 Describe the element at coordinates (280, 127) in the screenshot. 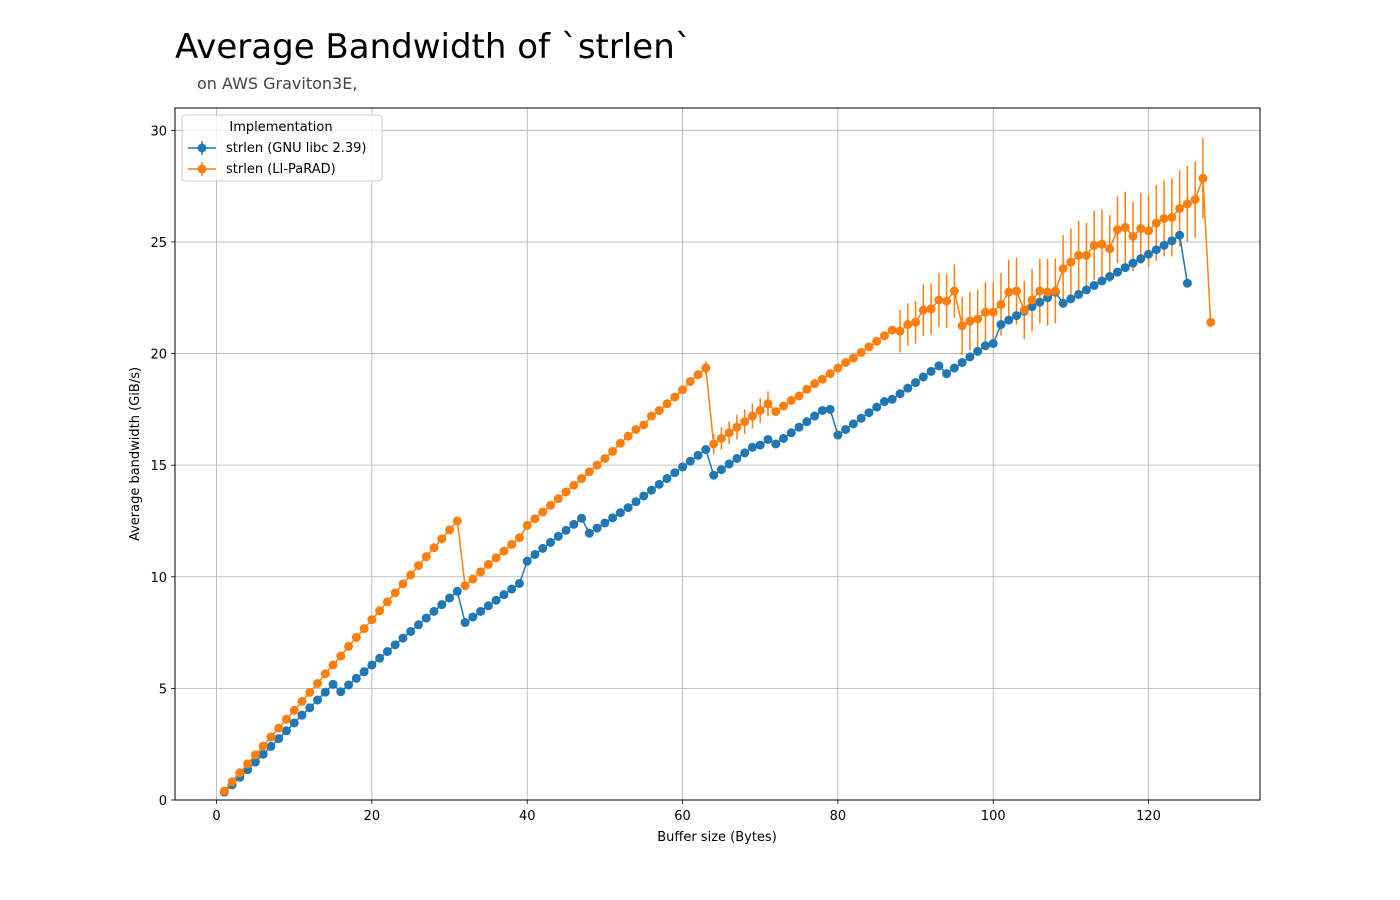

I see `legend-title: Implementation` at that location.